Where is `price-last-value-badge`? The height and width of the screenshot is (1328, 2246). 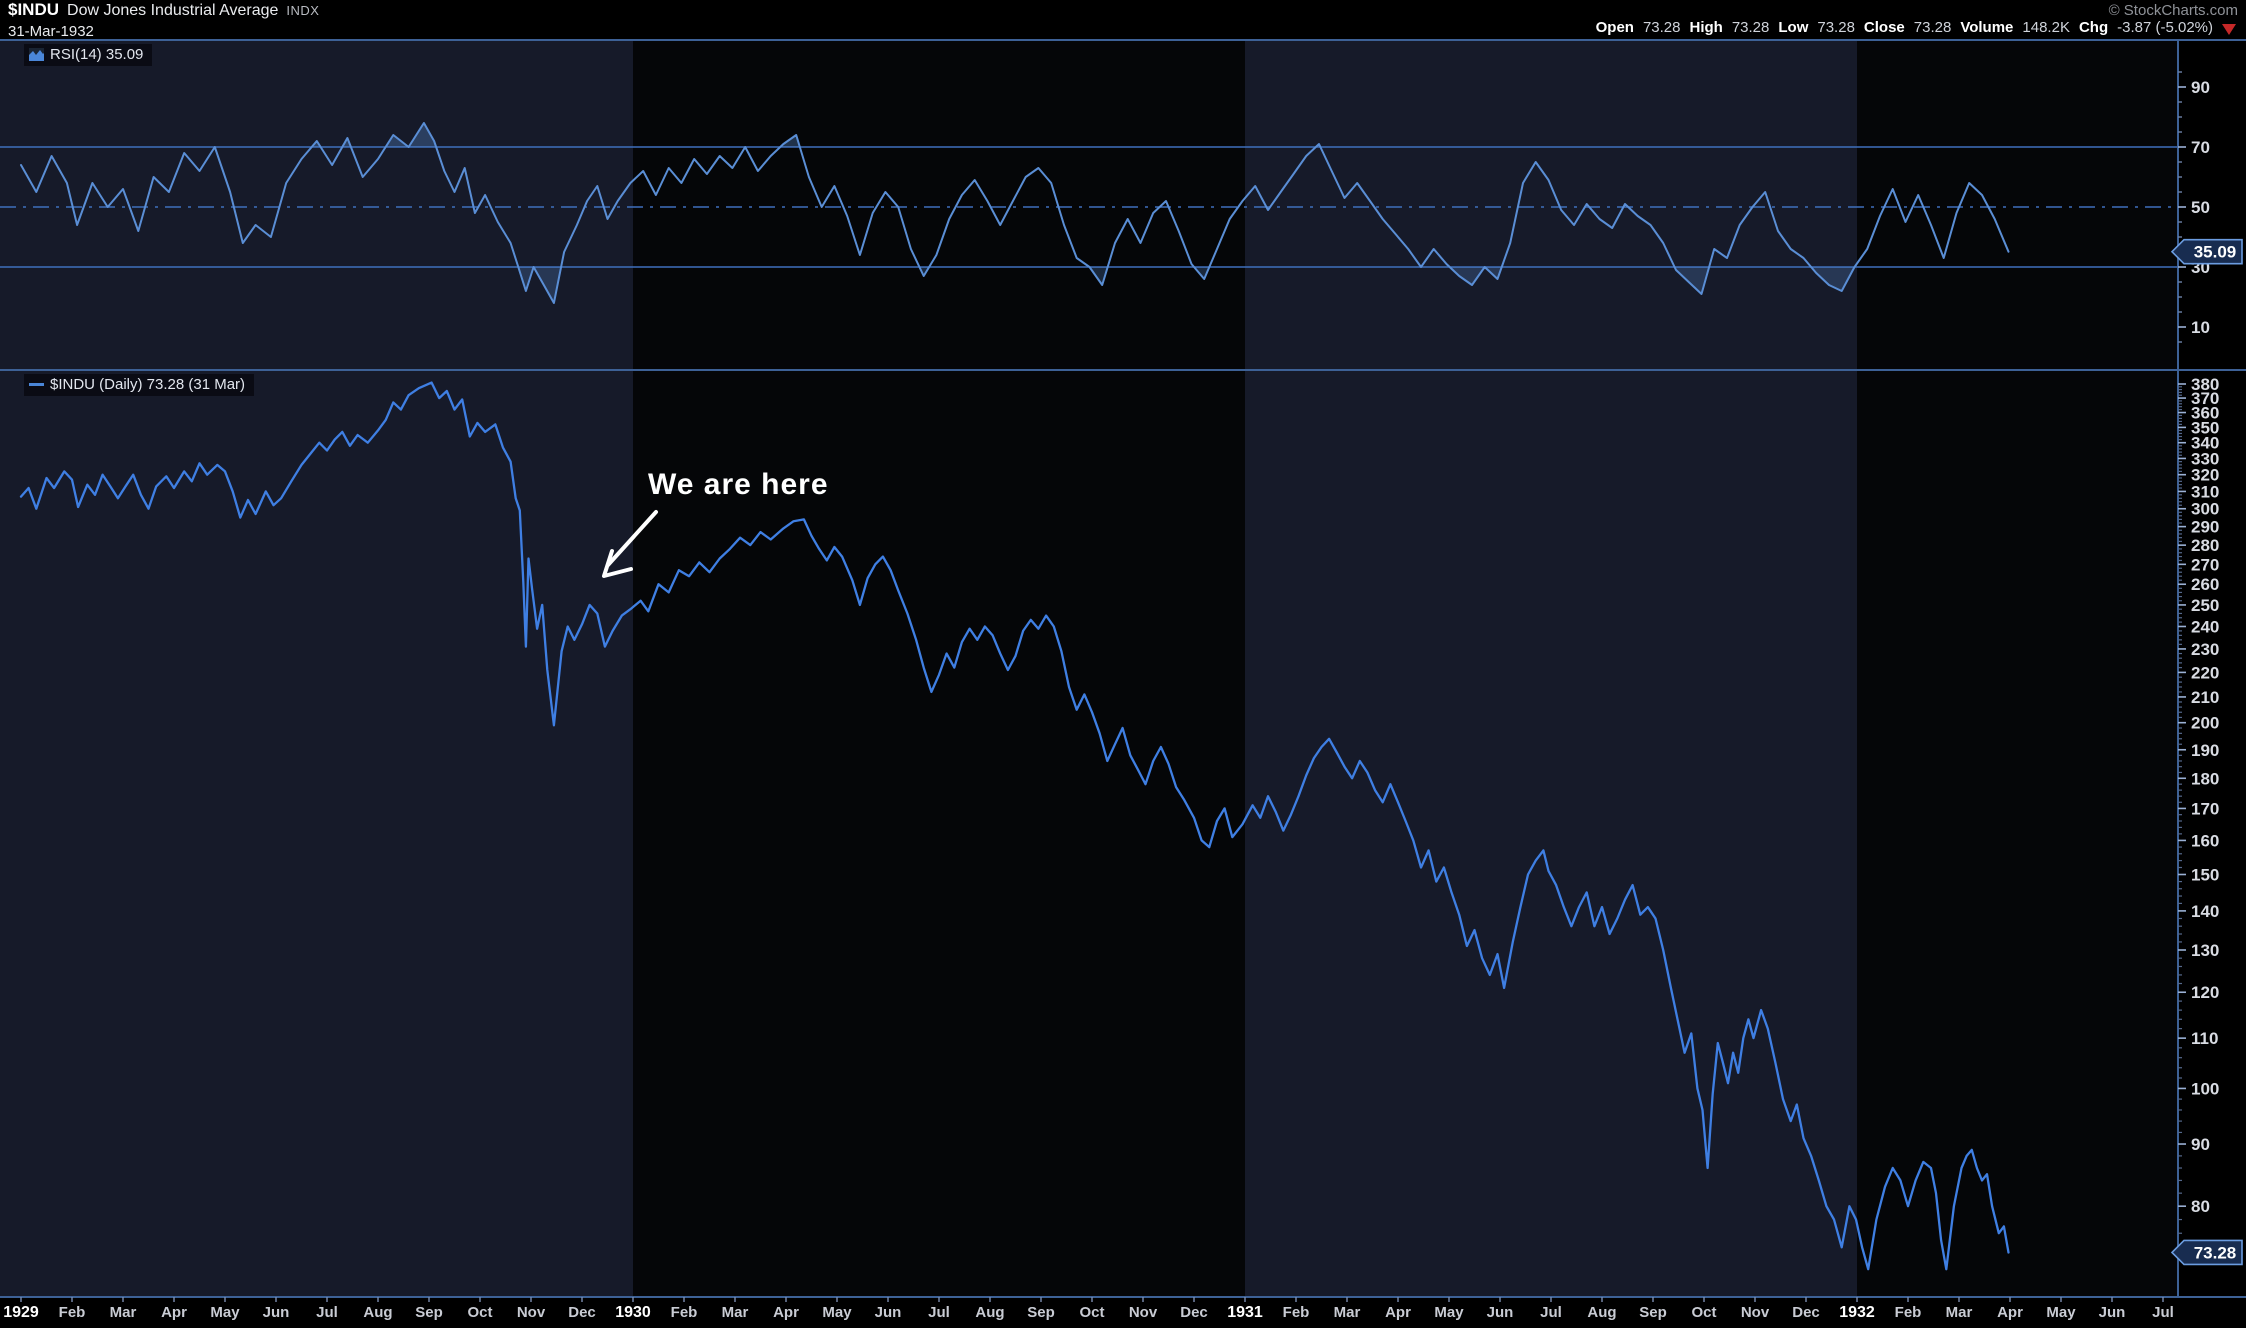
price-last-value-badge is located at coordinates (2206, 1252).